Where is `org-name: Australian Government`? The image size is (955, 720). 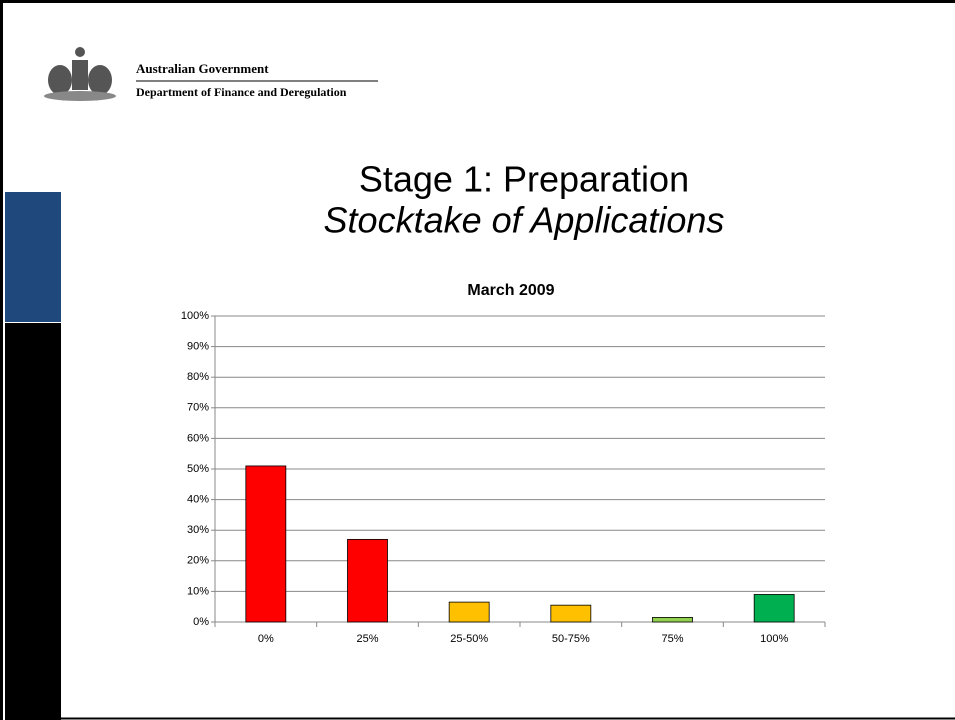 org-name: Australian Government is located at coordinates (202, 68).